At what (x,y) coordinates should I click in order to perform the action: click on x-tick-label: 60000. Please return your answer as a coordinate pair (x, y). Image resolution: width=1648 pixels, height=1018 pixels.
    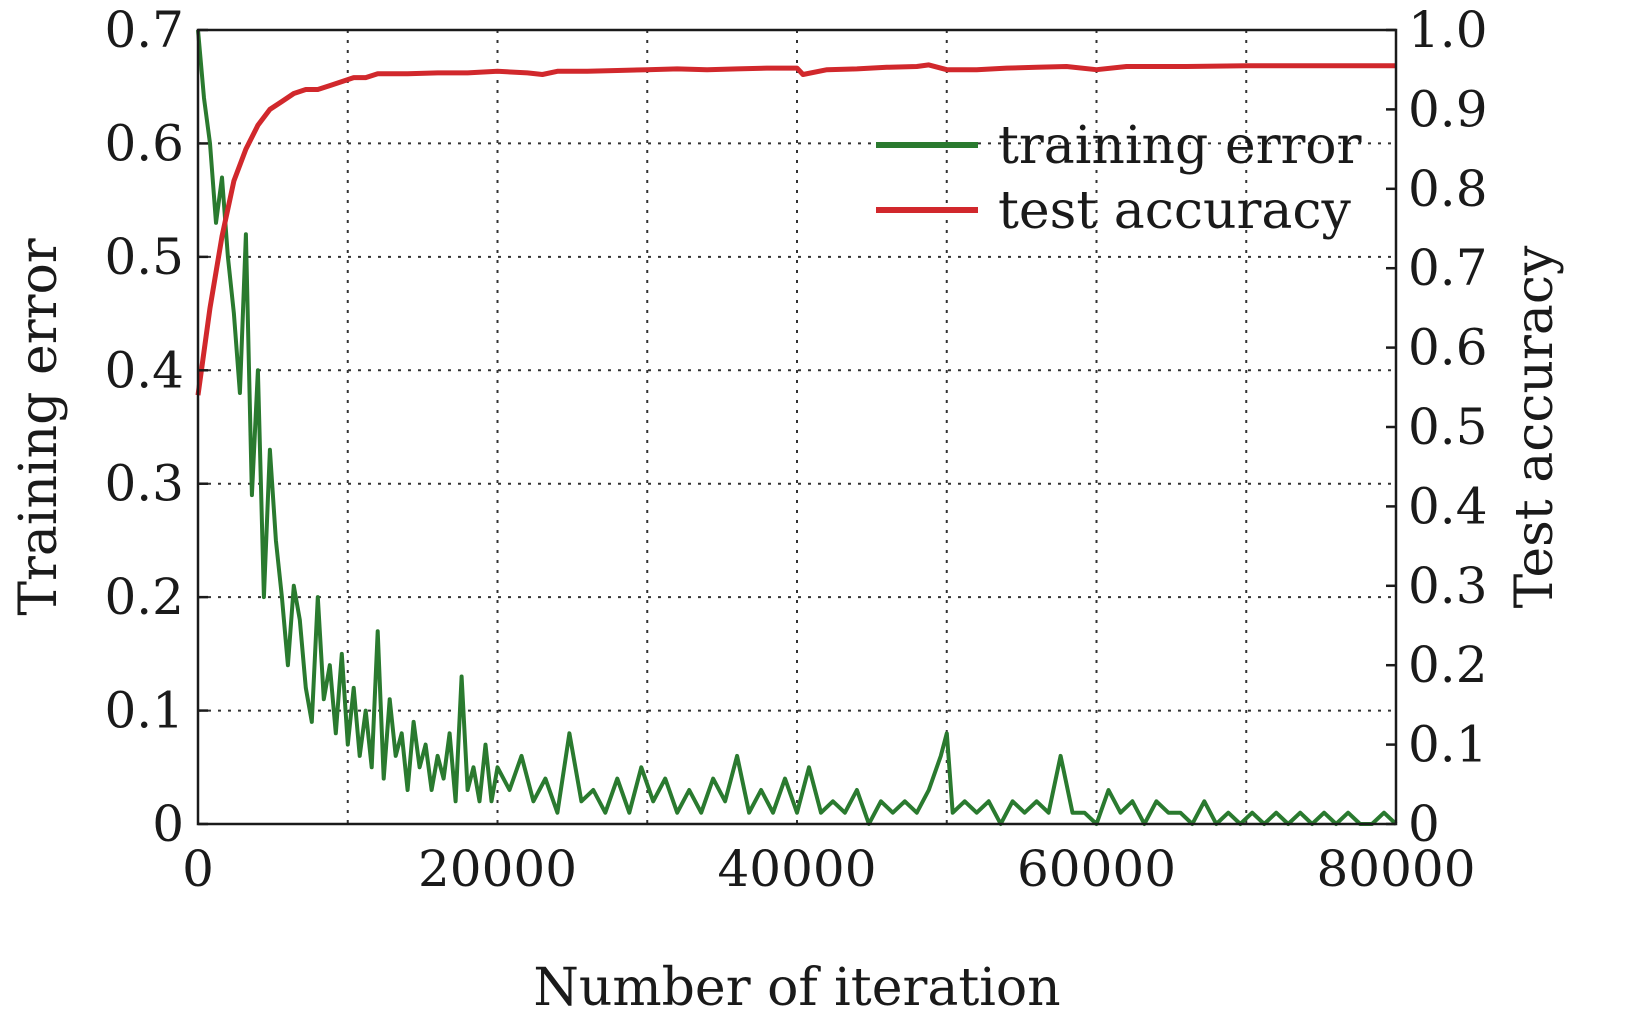
    Looking at the image, I should click on (1096, 869).